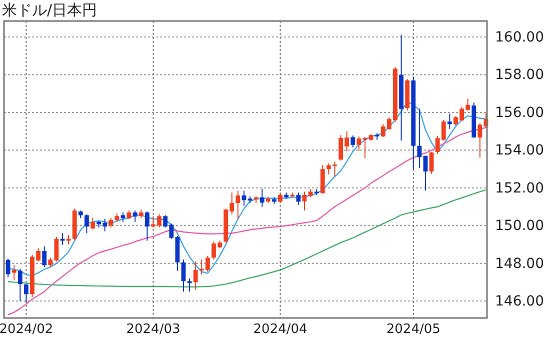  Describe the element at coordinates (519, 264) in the screenshot. I see `y-tick-label: 148.00` at that location.